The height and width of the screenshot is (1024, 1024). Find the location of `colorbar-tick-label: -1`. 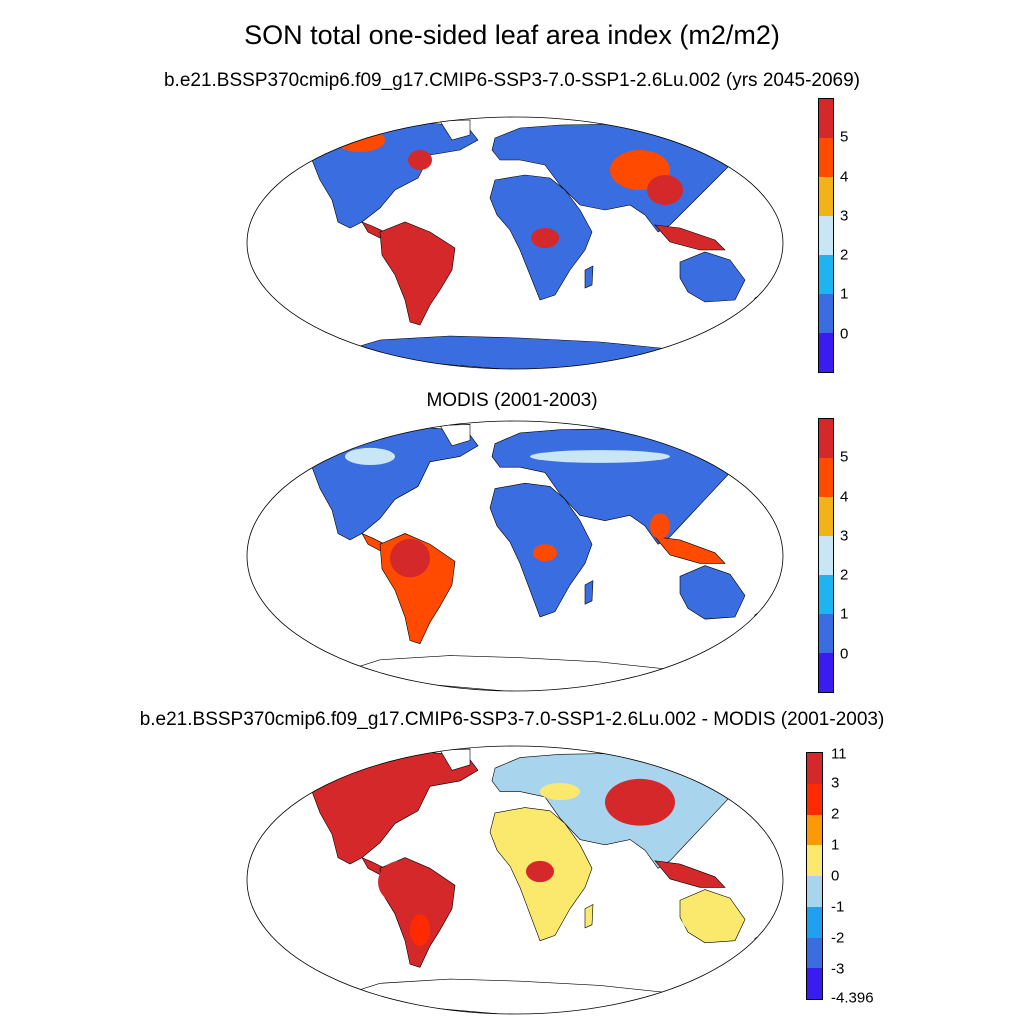

colorbar-tick-label: -1 is located at coordinates (838, 907).